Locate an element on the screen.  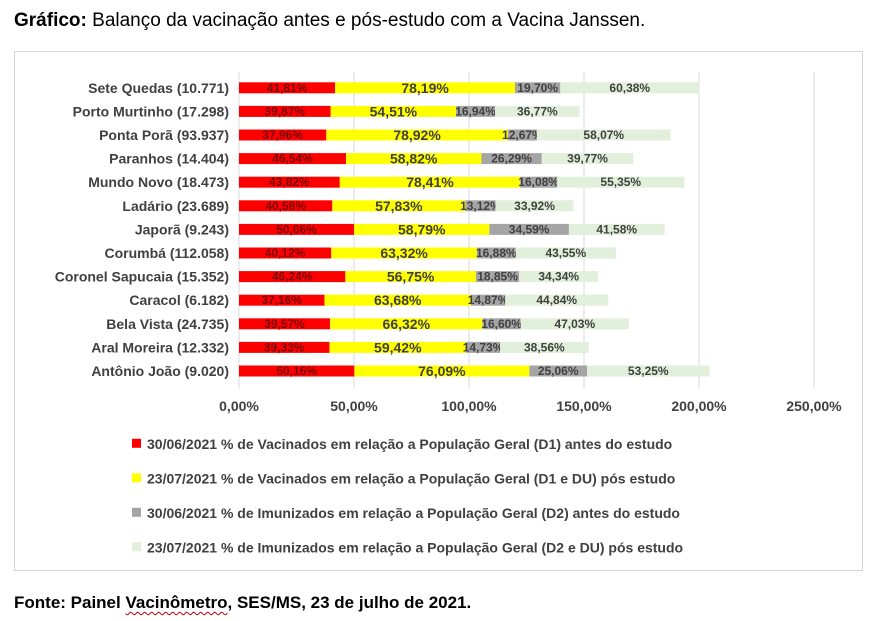
data-label: 63,68% is located at coordinates (398, 300).